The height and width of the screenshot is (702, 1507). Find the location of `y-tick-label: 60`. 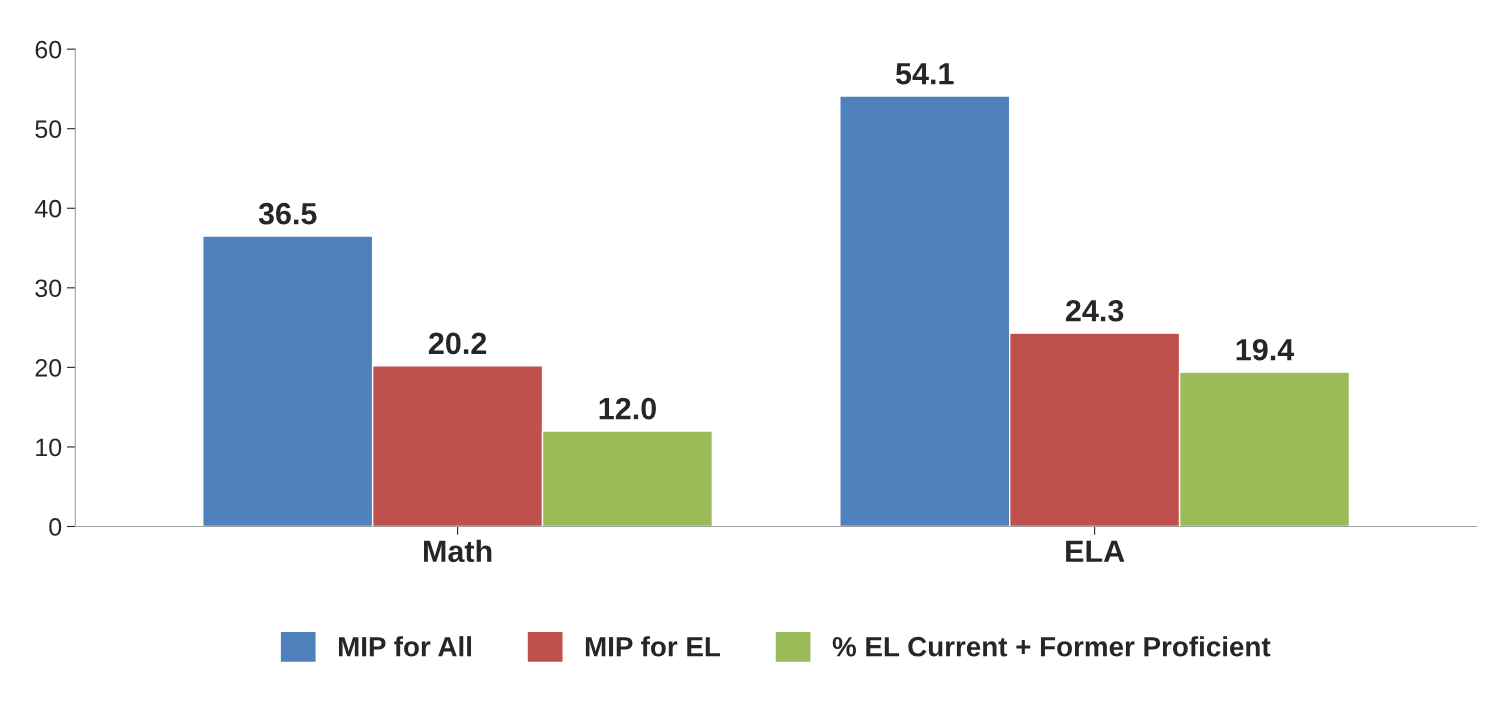

y-tick-label: 60 is located at coordinates (48, 49).